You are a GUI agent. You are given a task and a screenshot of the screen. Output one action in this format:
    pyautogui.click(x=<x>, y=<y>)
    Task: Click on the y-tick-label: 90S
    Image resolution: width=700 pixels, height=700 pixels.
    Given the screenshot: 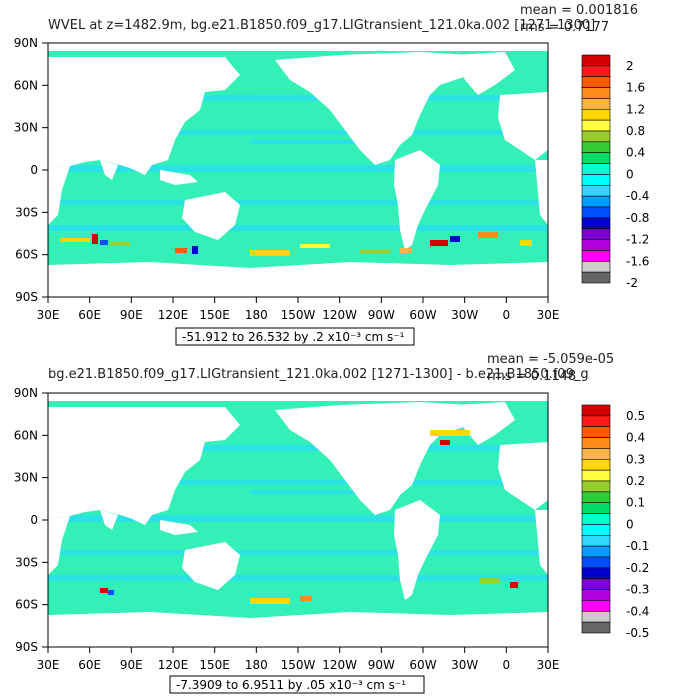 What is the action you would take?
    pyautogui.click(x=26, y=297)
    